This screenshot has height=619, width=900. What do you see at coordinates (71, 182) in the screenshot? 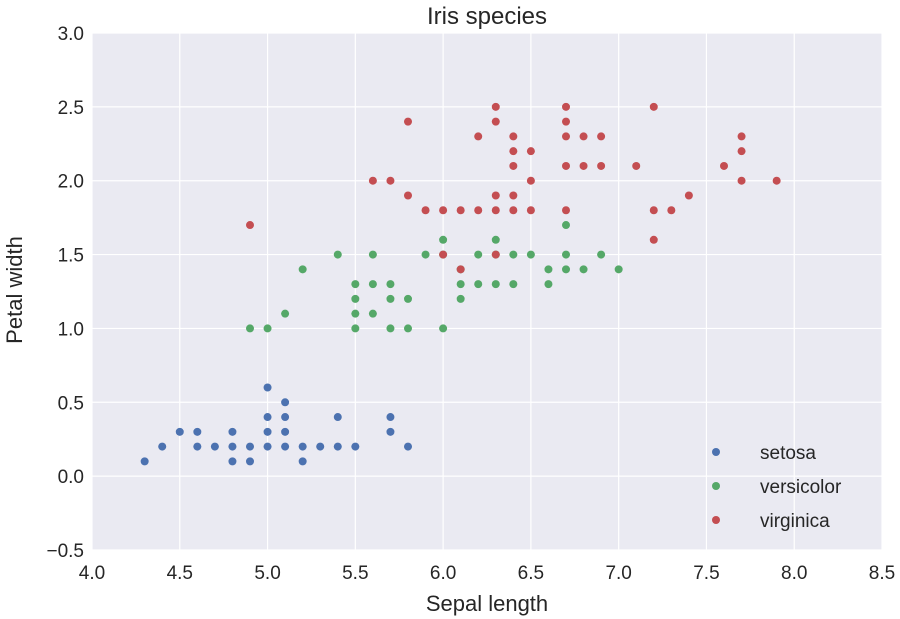
I see `y-tick-label: 2.0` at bounding box center [71, 182].